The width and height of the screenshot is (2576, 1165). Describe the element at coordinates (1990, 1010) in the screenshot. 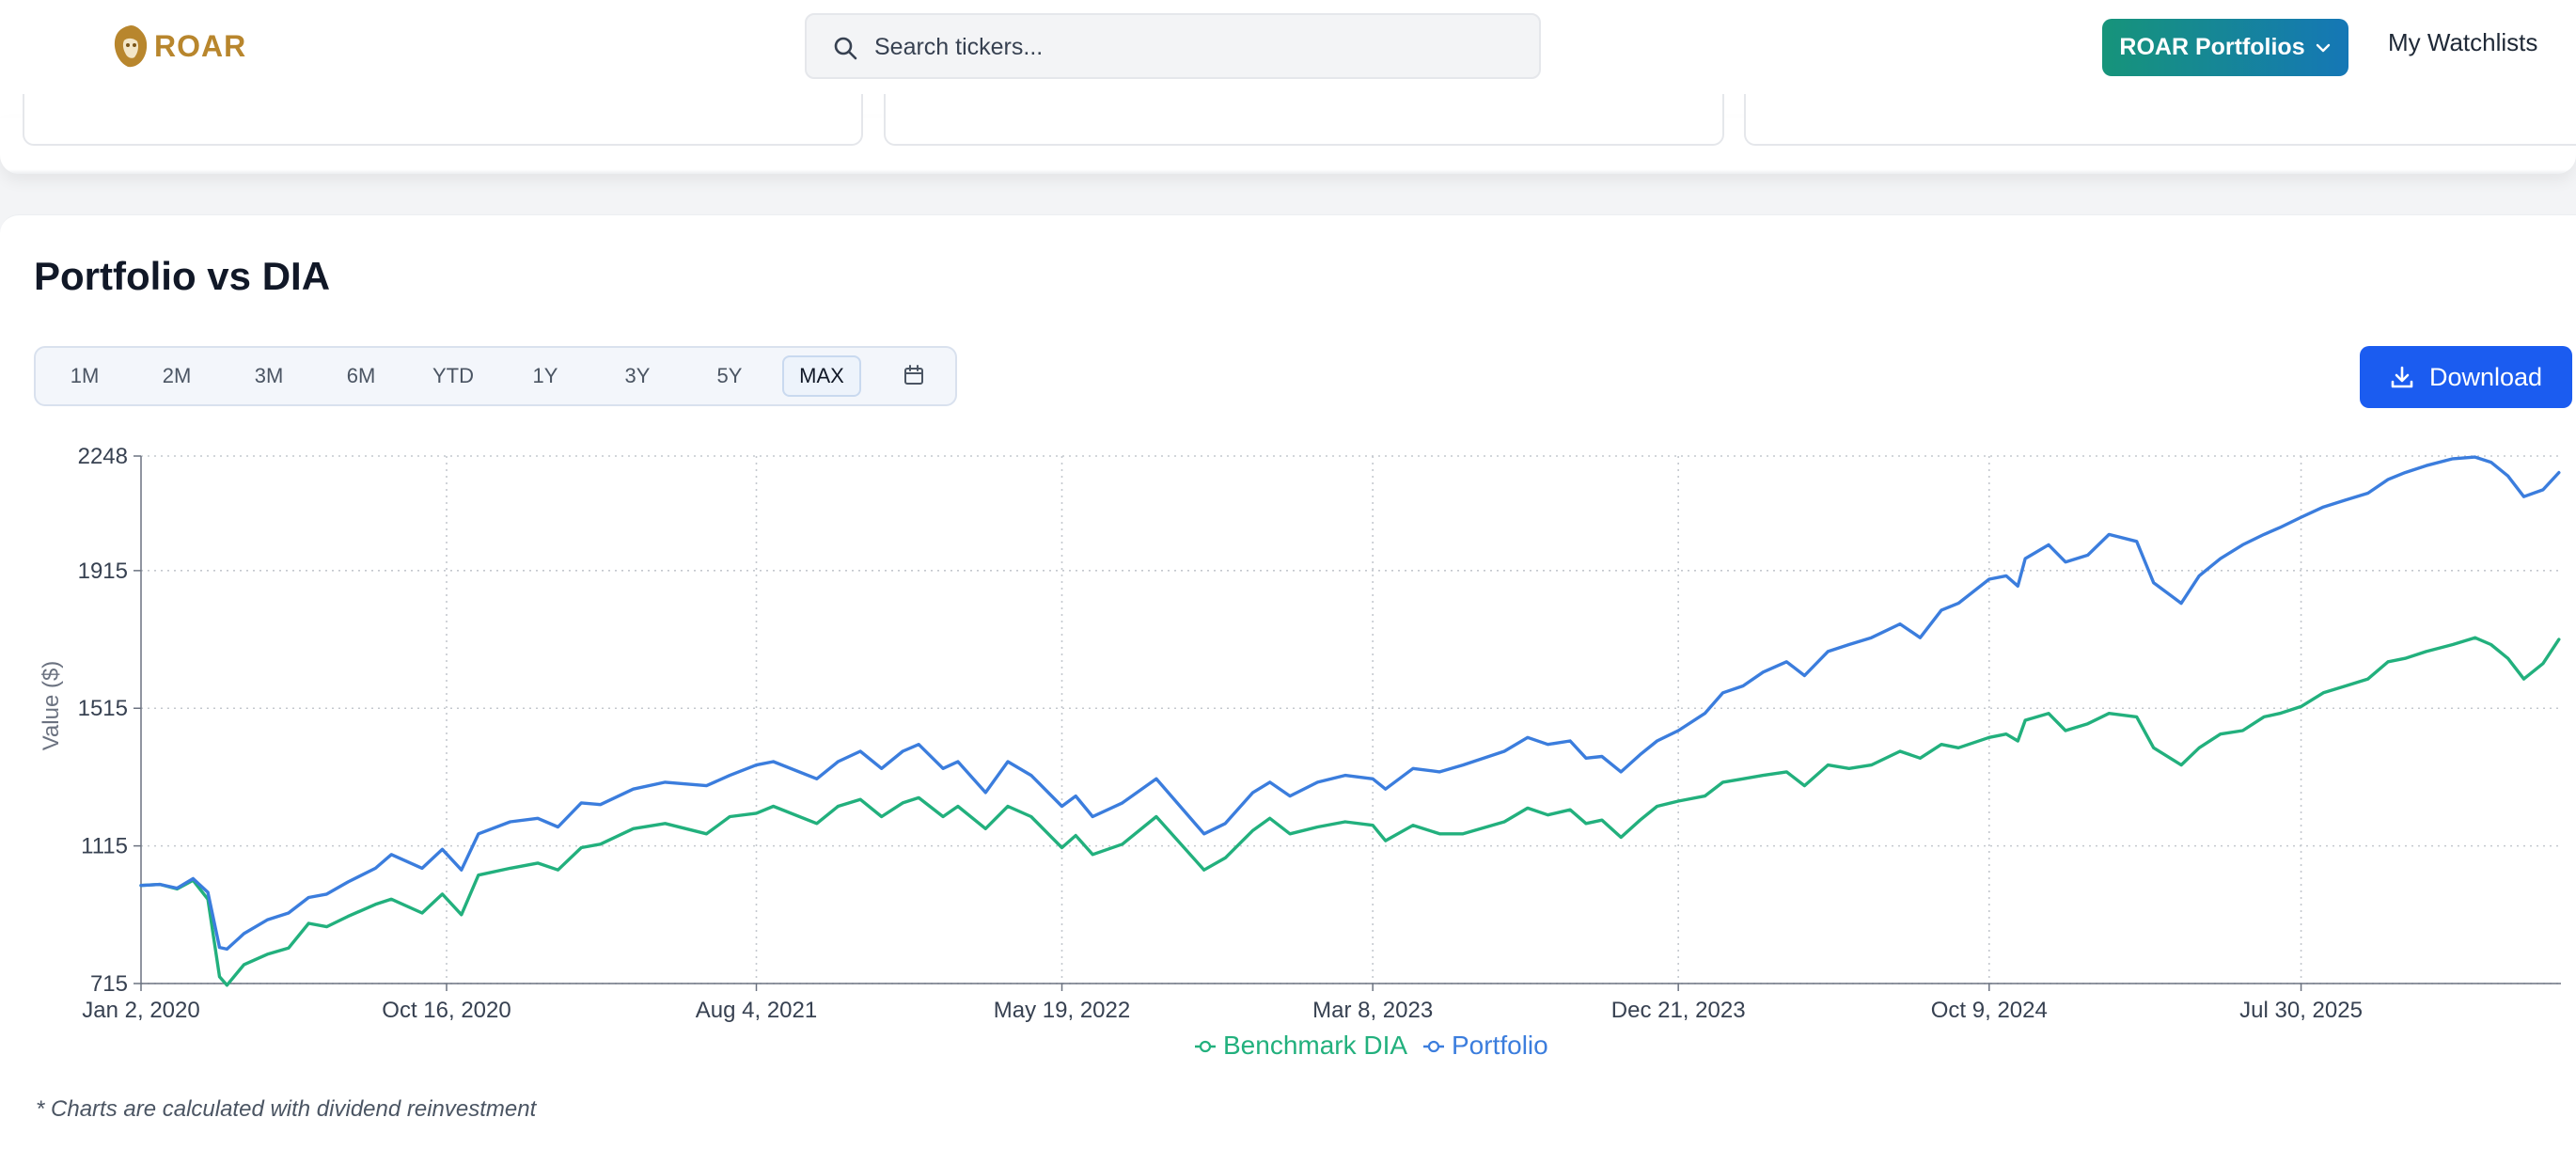

I see `x-tick-label: Oct 9, 2024` at that location.